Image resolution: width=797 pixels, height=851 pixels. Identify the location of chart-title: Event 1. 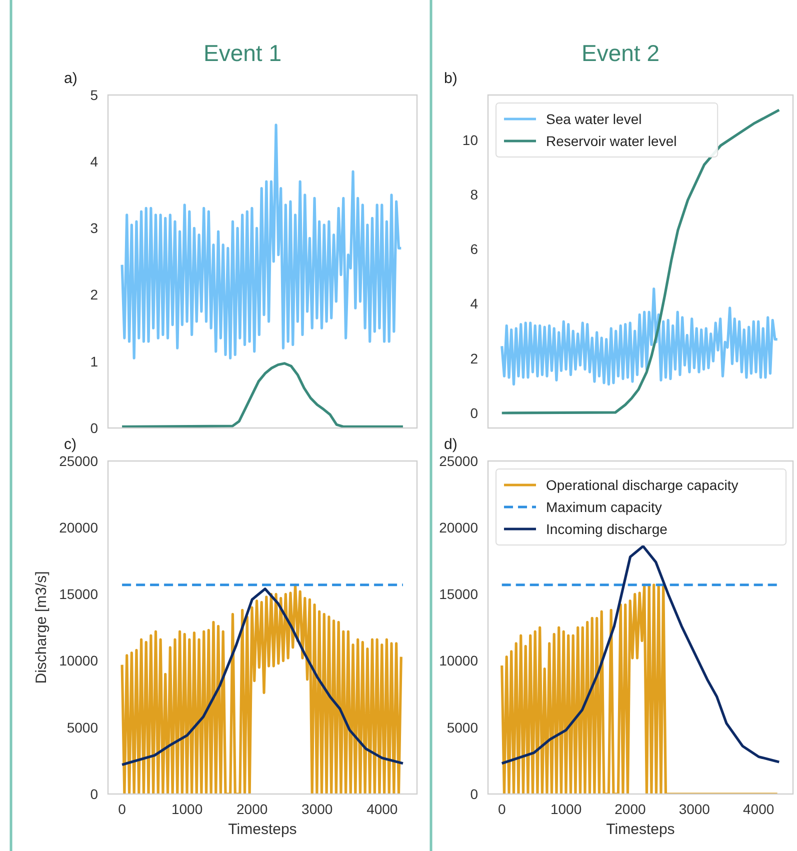
(243, 53).